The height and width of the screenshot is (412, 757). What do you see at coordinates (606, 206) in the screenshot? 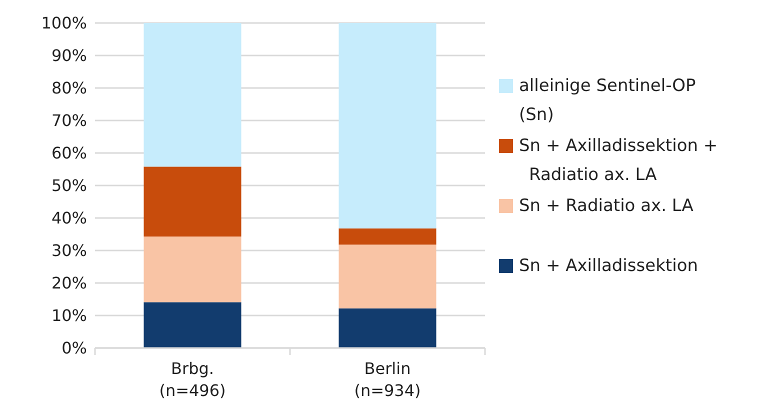
I see `legend-label: Sn + Radiatio ax. LA` at bounding box center [606, 206].